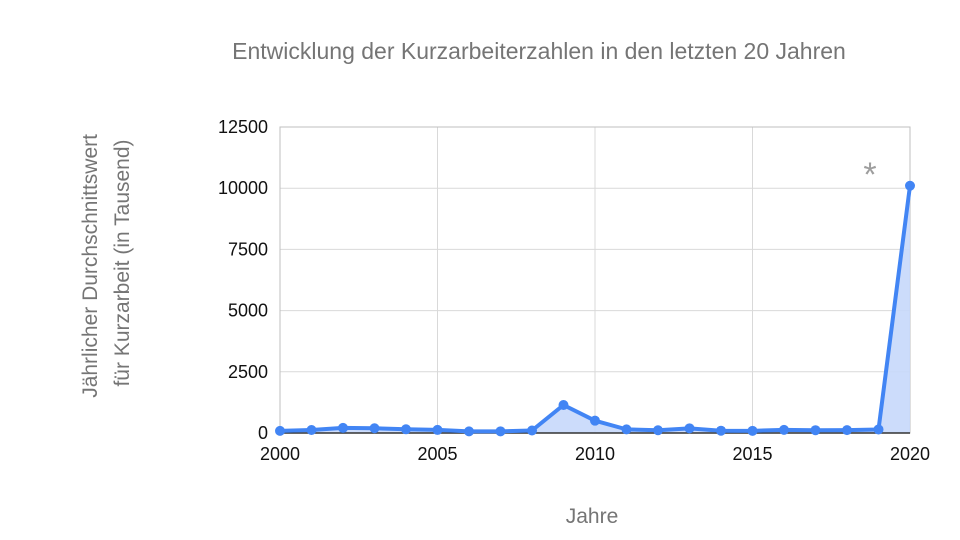  Describe the element at coordinates (752, 454) in the screenshot. I see `x-tick-label: 2015` at that location.